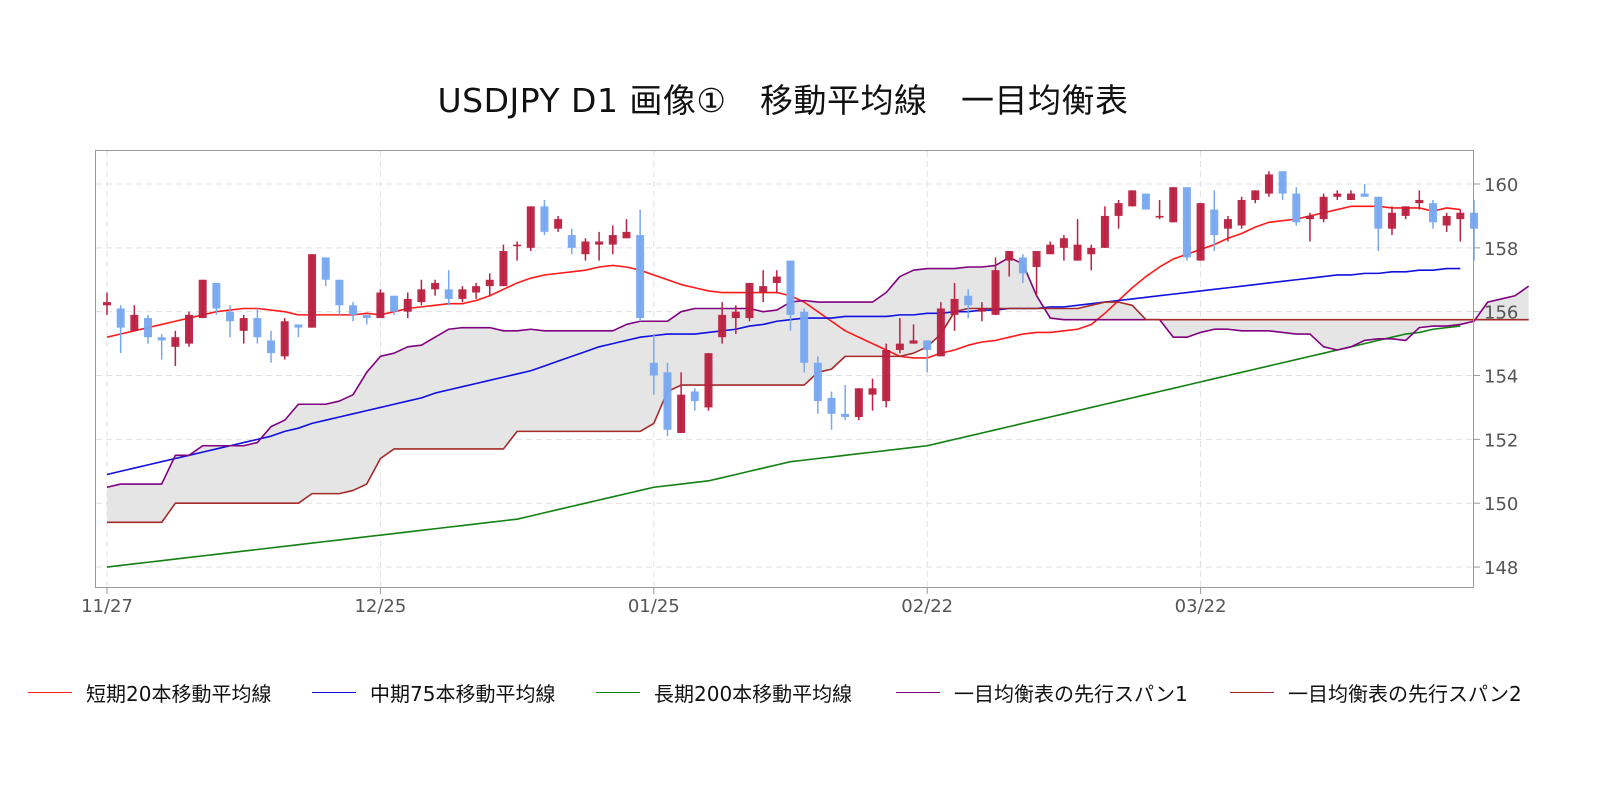  Describe the element at coordinates (463, 694) in the screenshot. I see `legend-label: 中期75本移動平均線` at that location.